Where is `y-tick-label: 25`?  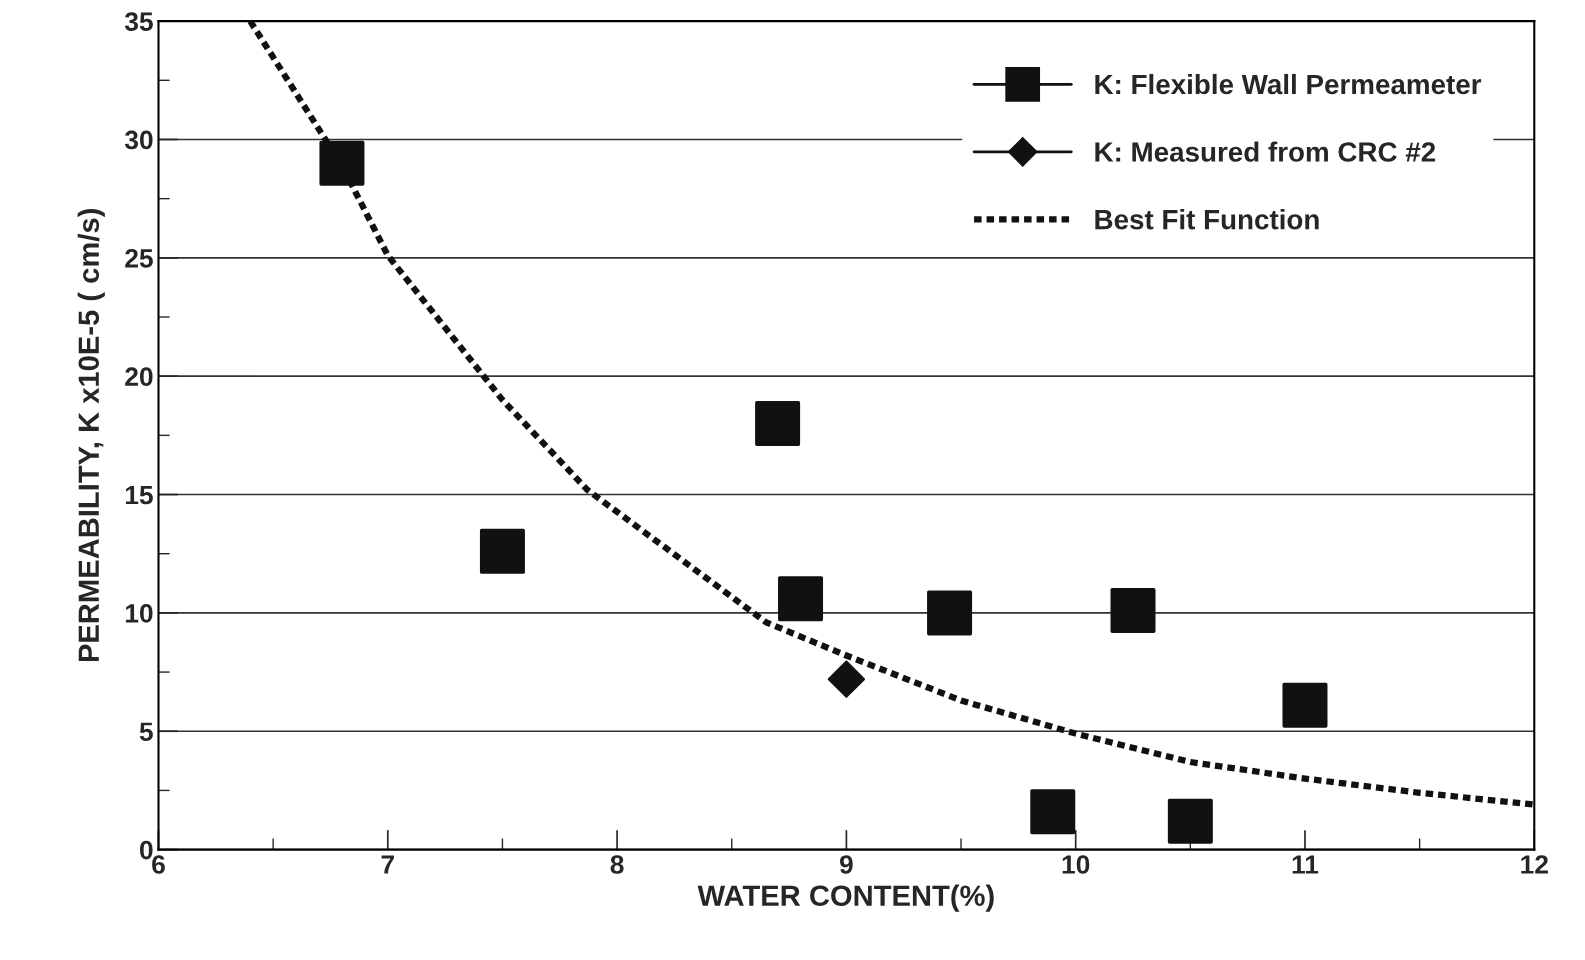
y-tick-label: 25 is located at coordinates (139, 258).